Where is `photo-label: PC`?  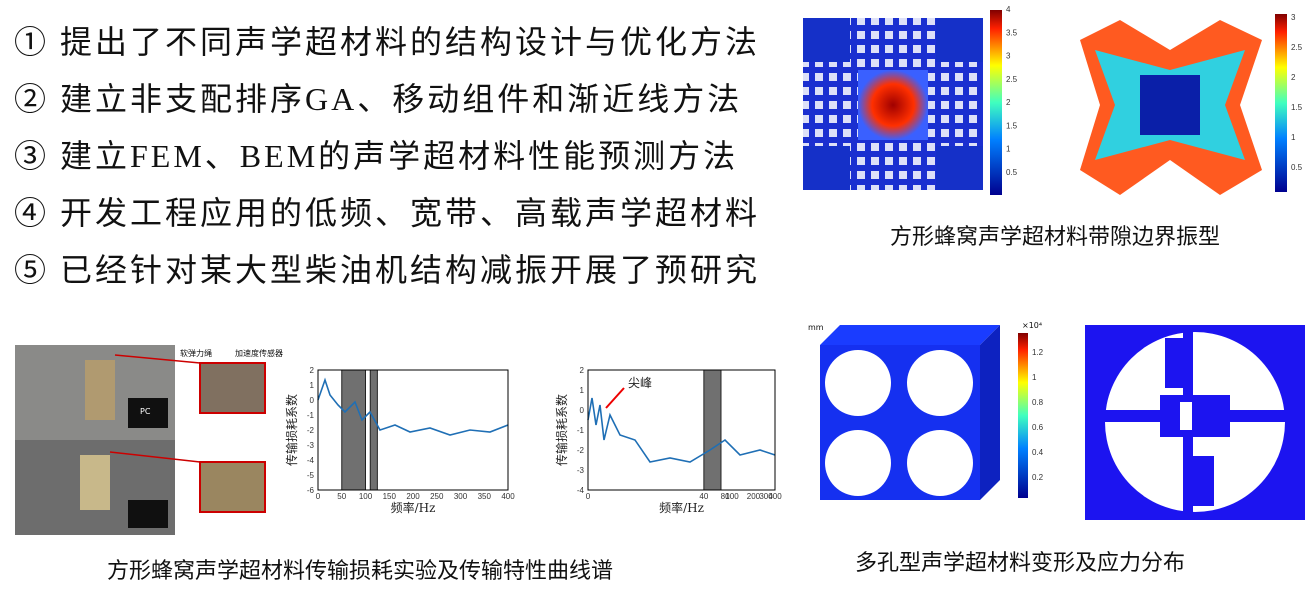 photo-label: PC is located at coordinates (145, 411).